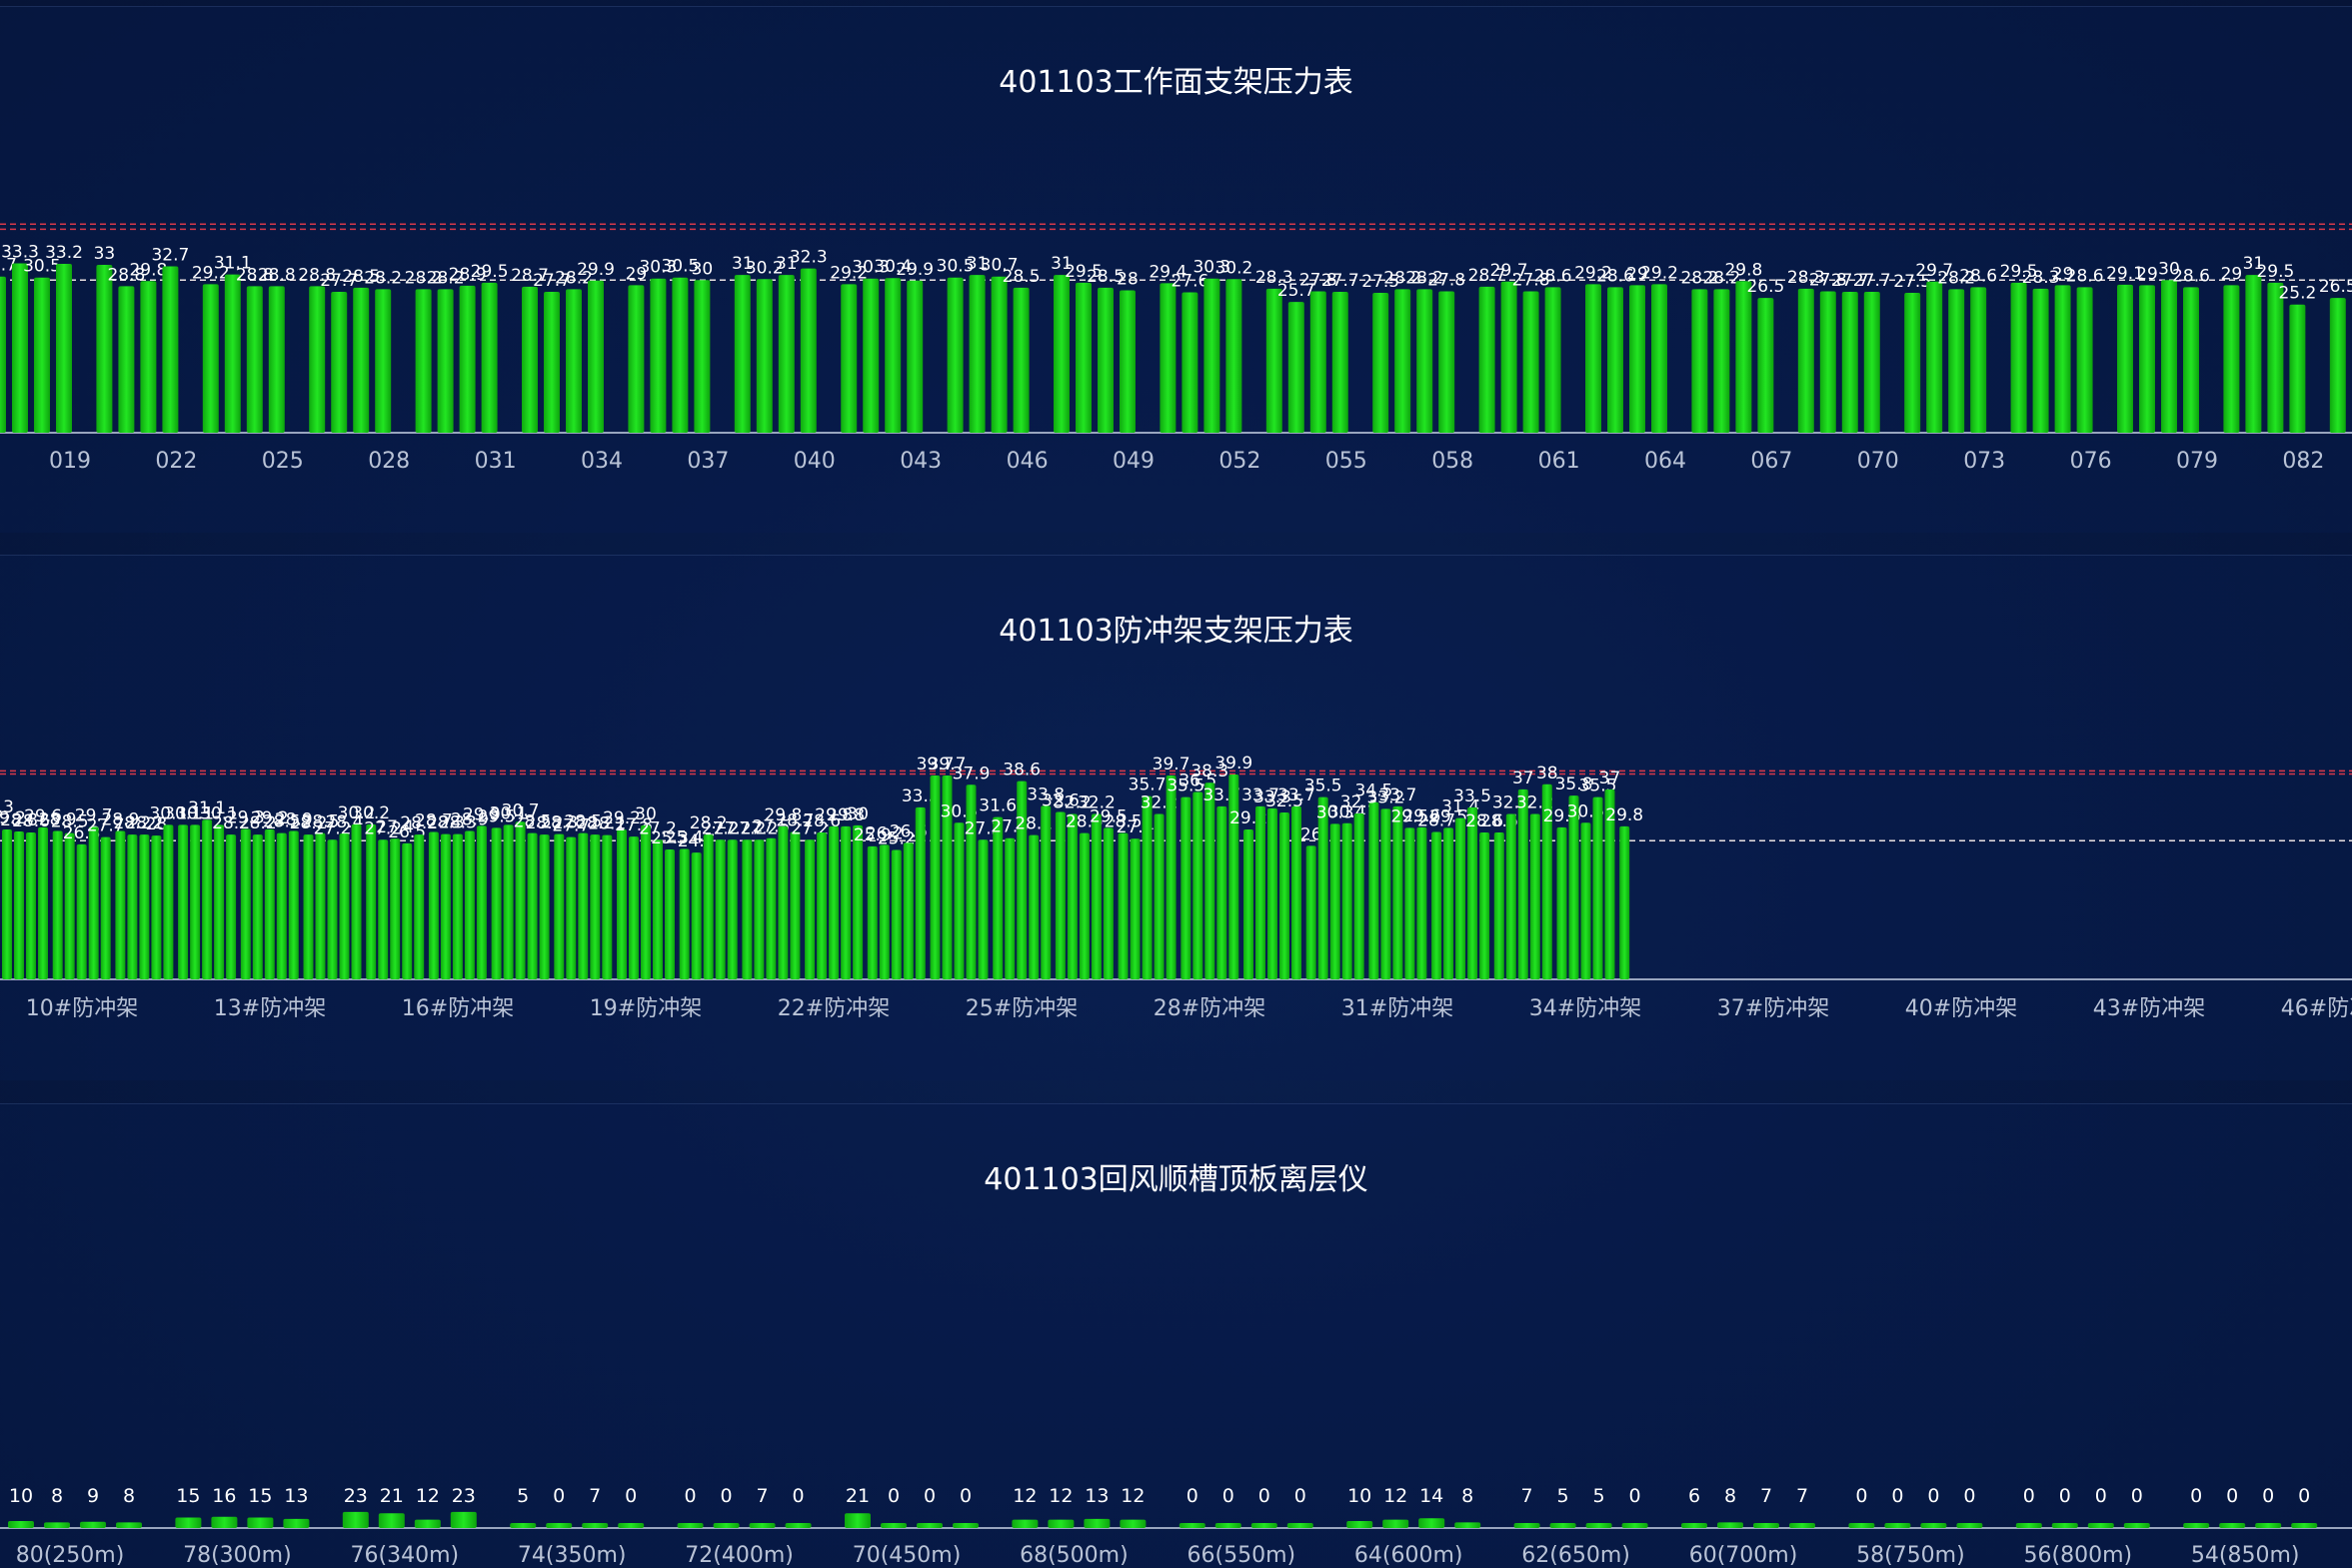  I want to click on data-label: 29.7, so click(1509, 271).